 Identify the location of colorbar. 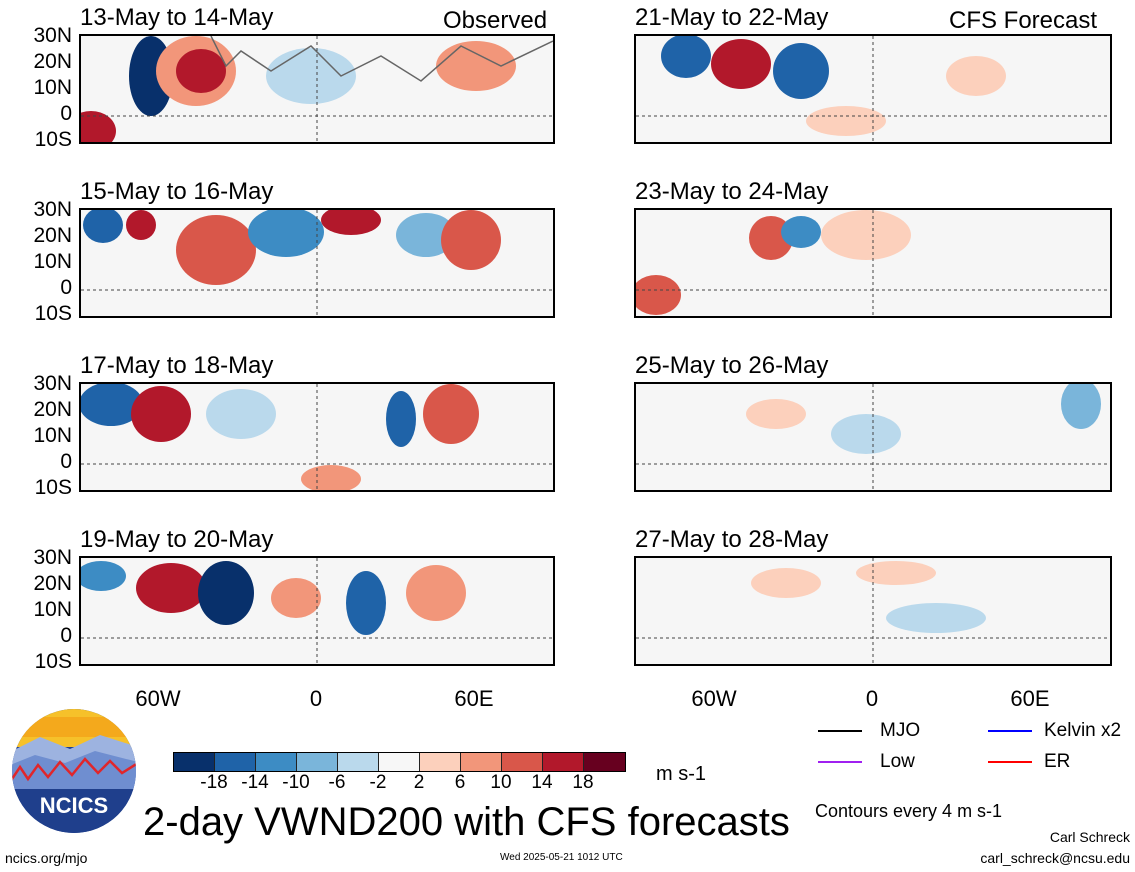
(399, 762).